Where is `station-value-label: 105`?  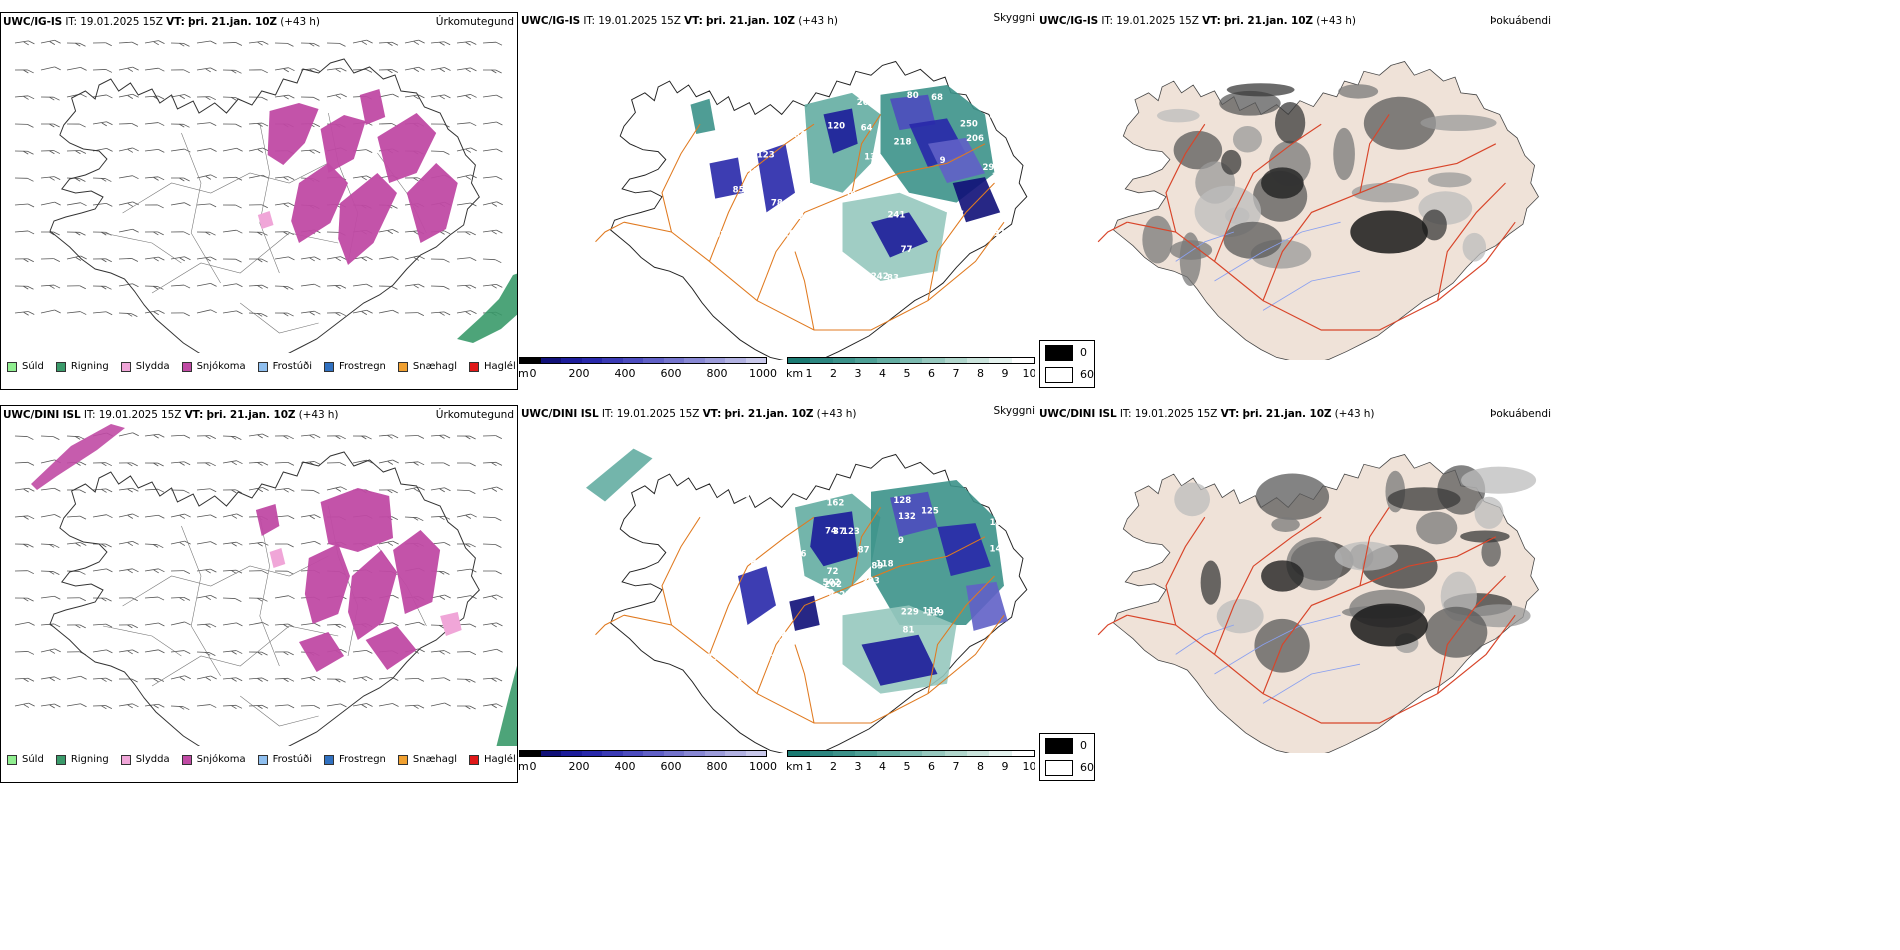 station-value-label: 105 is located at coordinates (999, 523).